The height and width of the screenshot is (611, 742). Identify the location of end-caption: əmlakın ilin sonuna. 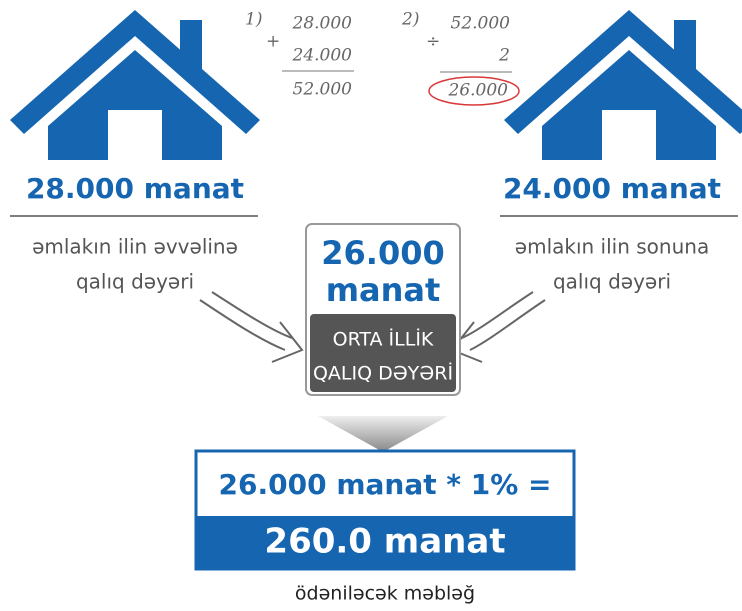
(612, 247).